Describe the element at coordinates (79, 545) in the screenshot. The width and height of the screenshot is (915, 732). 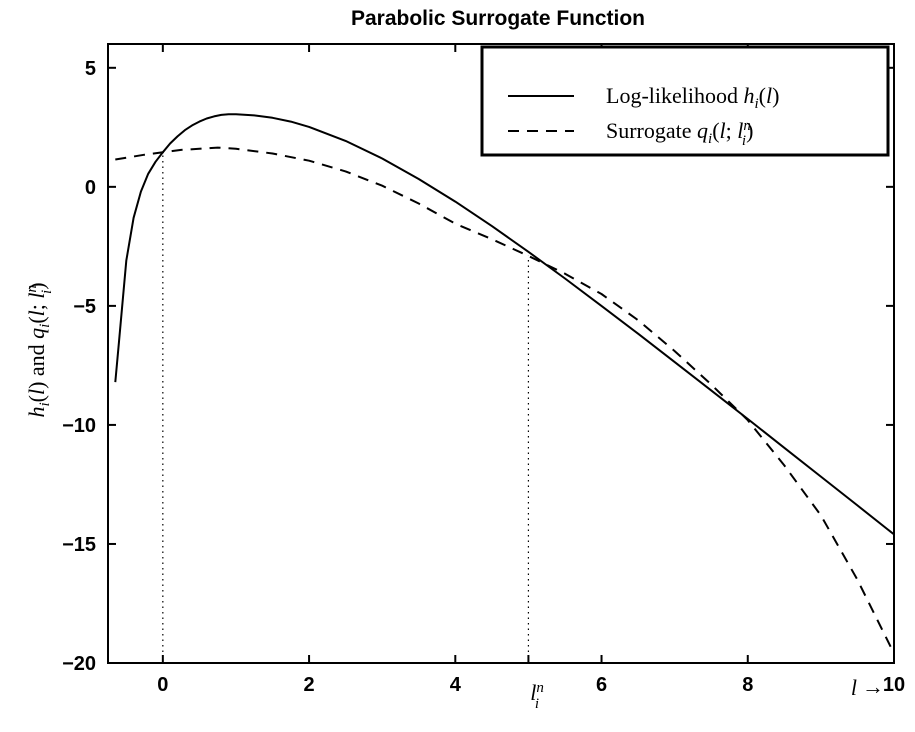
I see `y-tick-label: −15` at that location.